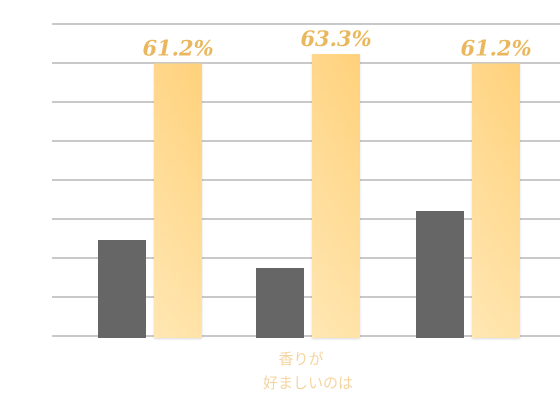  What do you see at coordinates (308, 383) in the screenshot?
I see `category-label-line-2: 好ましいのは` at bounding box center [308, 383].